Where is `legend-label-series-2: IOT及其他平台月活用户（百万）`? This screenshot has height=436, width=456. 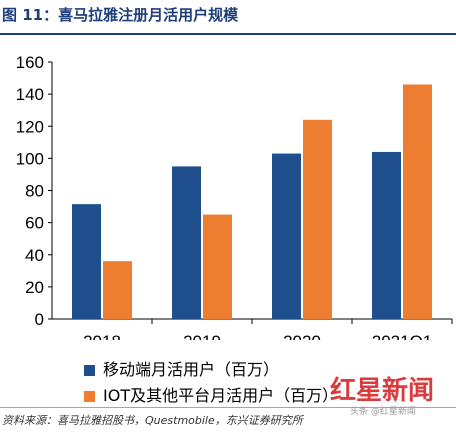
legend-label-series-2: IOT及其他平台月活用户（百万） is located at coordinates (221, 395).